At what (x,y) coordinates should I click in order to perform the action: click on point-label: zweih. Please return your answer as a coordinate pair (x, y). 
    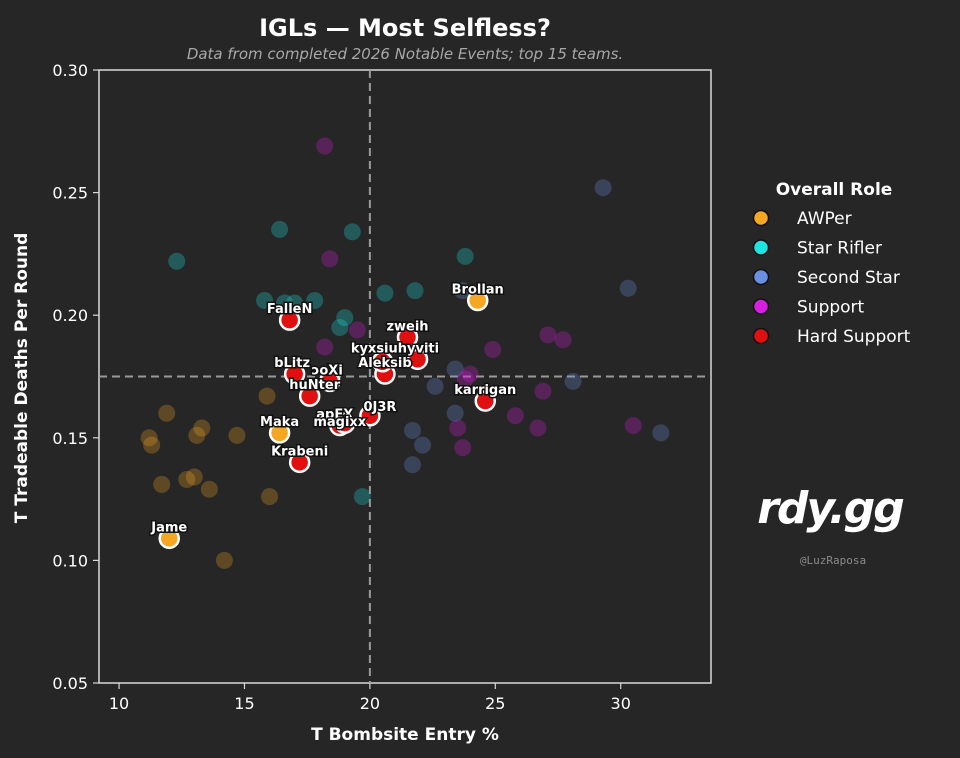
    Looking at the image, I should click on (407, 326).